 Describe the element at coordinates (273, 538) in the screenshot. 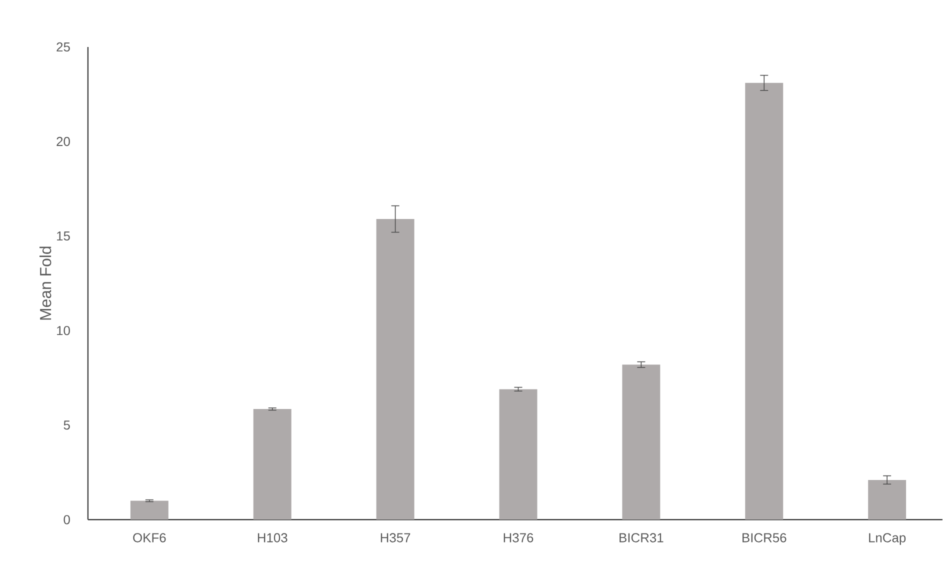

I see `x-tick-label: H103` at that location.